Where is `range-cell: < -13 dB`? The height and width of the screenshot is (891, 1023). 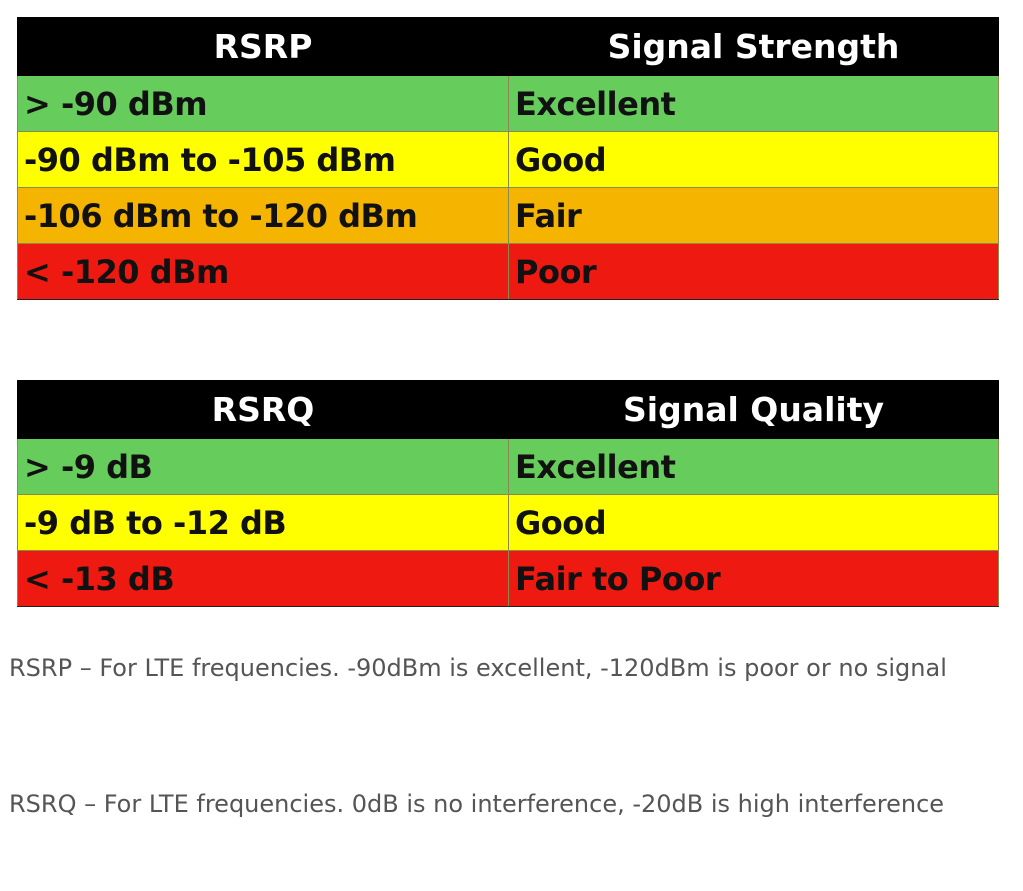 range-cell: < -13 dB is located at coordinates (263, 578).